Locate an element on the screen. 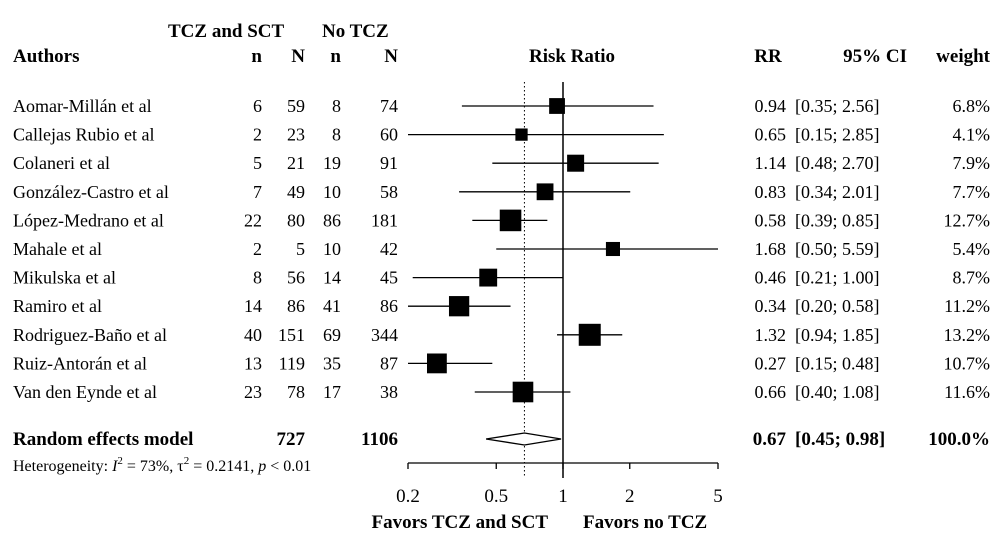  study-ci: [0.35; 2.56] is located at coordinates (837, 106).